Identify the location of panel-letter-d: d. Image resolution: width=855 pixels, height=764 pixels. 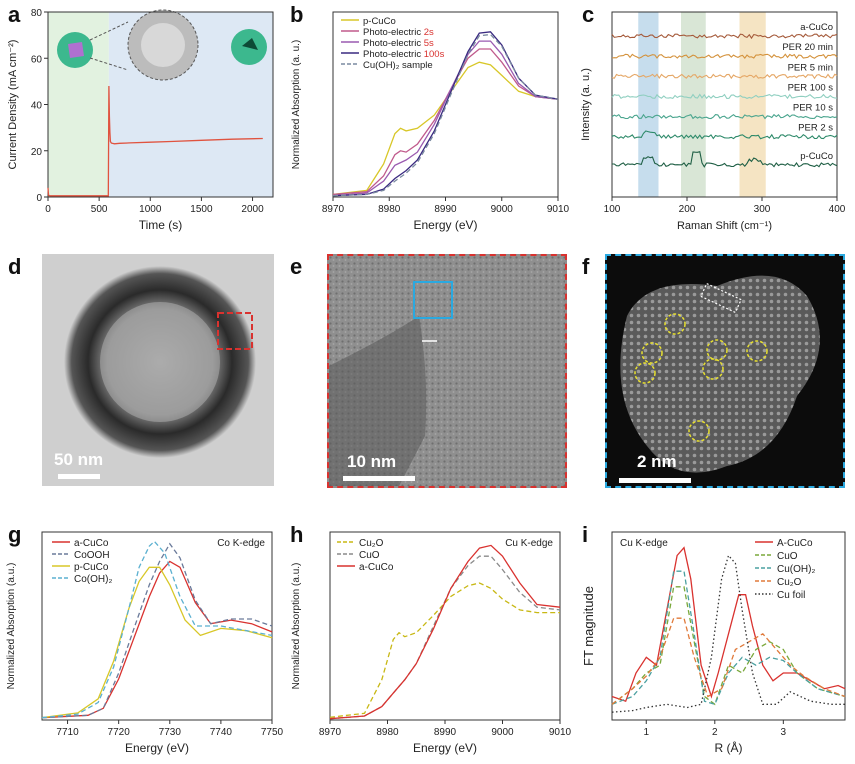
(15, 266).